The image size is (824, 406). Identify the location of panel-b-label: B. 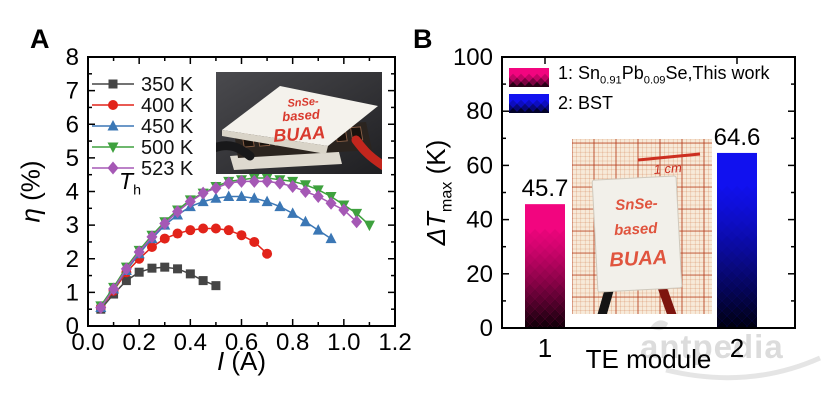
(423, 39).